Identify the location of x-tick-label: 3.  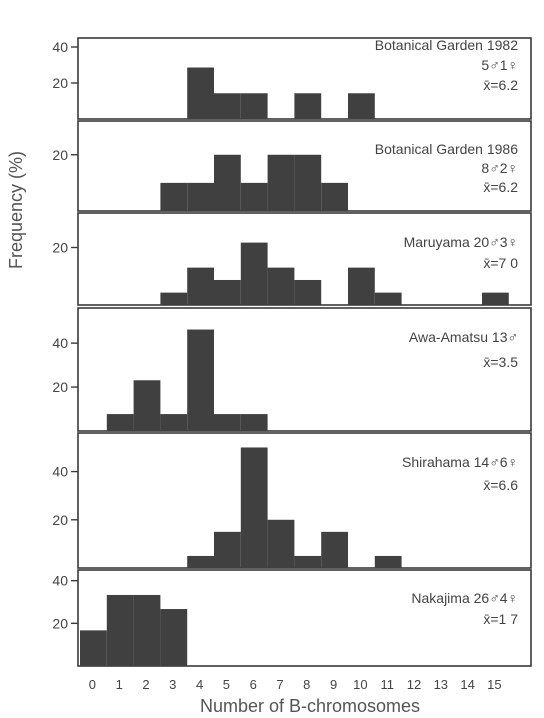
(172, 684).